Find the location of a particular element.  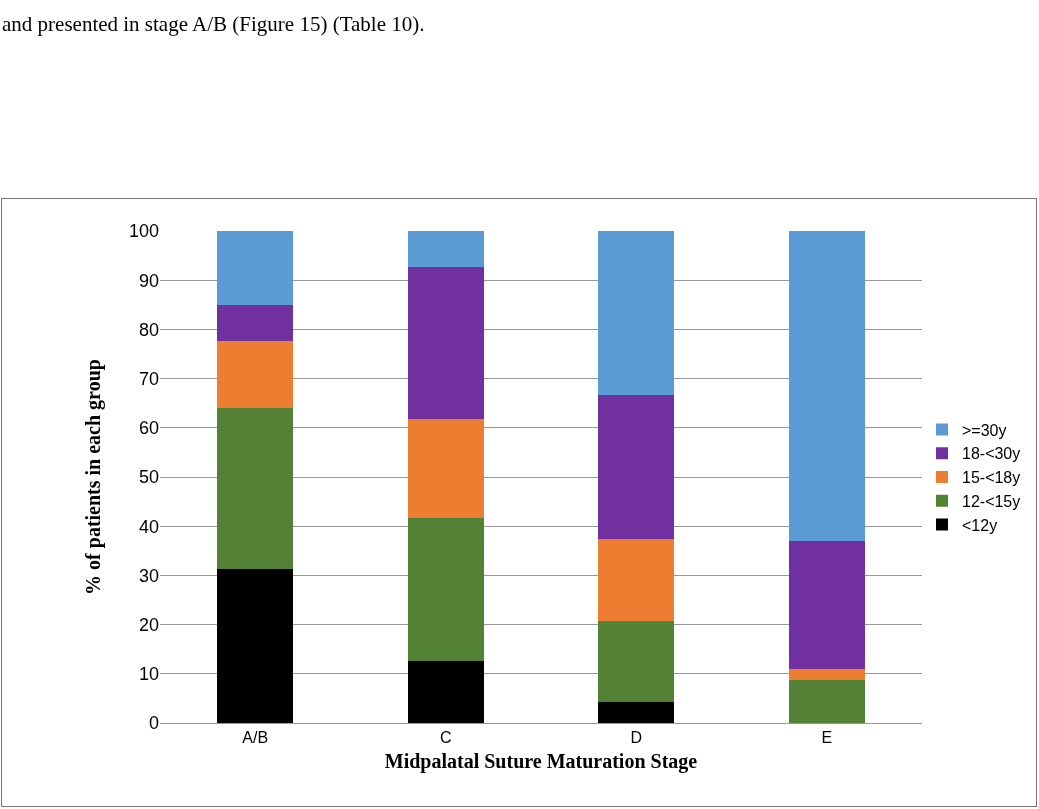

y-axis-title: % of patients in each group is located at coordinates (94, 477).